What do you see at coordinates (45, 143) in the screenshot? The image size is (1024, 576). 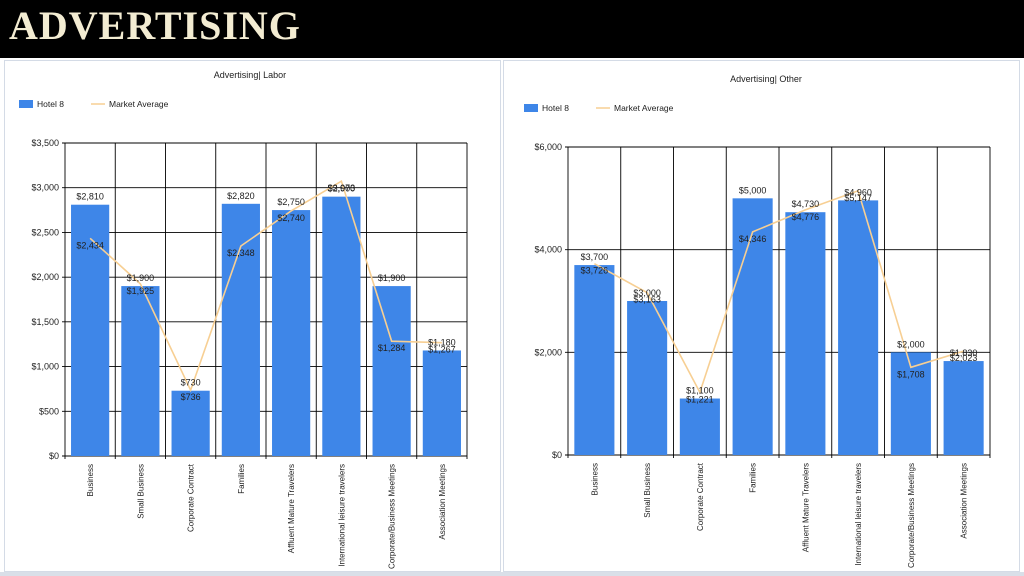 I see `y-tick-label: $3,500` at bounding box center [45, 143].